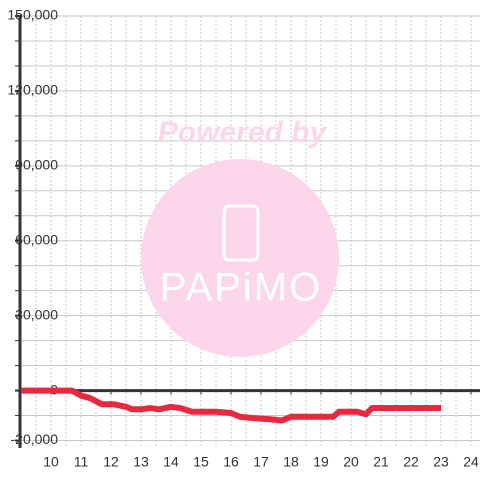 Image resolution: width=480 pixels, height=480 pixels. What do you see at coordinates (36, 165) in the screenshot?
I see `y-tick-label: 90,000` at bounding box center [36, 165].